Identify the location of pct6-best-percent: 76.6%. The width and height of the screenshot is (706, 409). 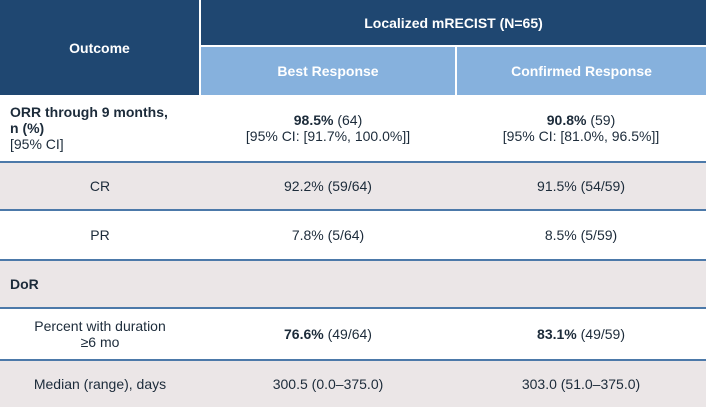
(304, 334).